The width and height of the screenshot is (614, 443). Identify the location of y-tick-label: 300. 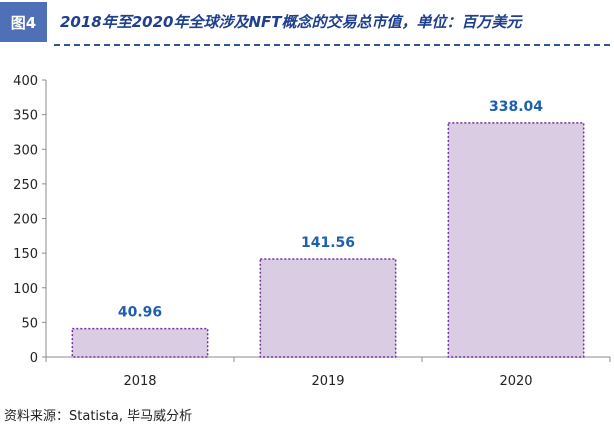
(25, 150).